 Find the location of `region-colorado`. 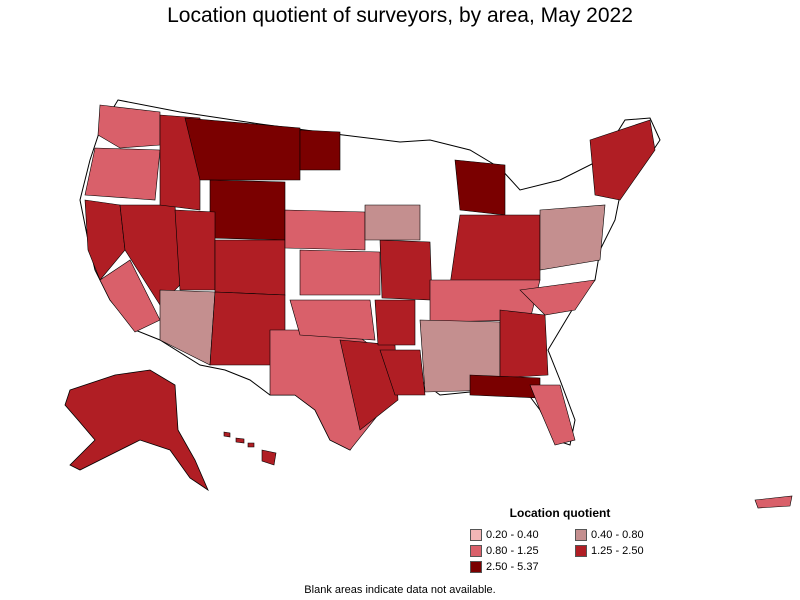

region-colorado is located at coordinates (250, 267).